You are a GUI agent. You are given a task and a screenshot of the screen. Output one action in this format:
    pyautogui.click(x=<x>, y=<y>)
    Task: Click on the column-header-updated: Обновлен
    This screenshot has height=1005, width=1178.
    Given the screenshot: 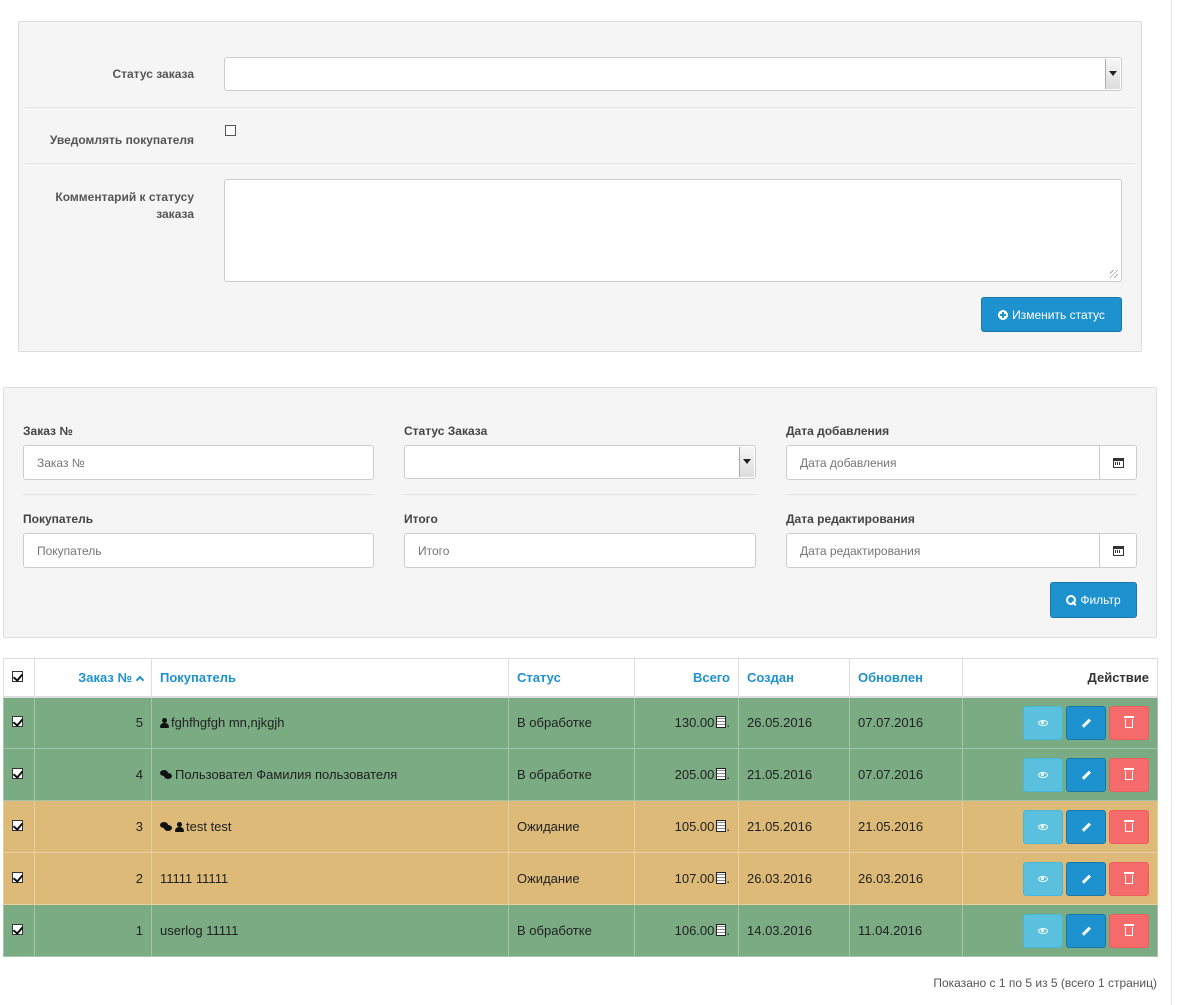 What is the action you would take?
    pyautogui.click(x=906, y=678)
    